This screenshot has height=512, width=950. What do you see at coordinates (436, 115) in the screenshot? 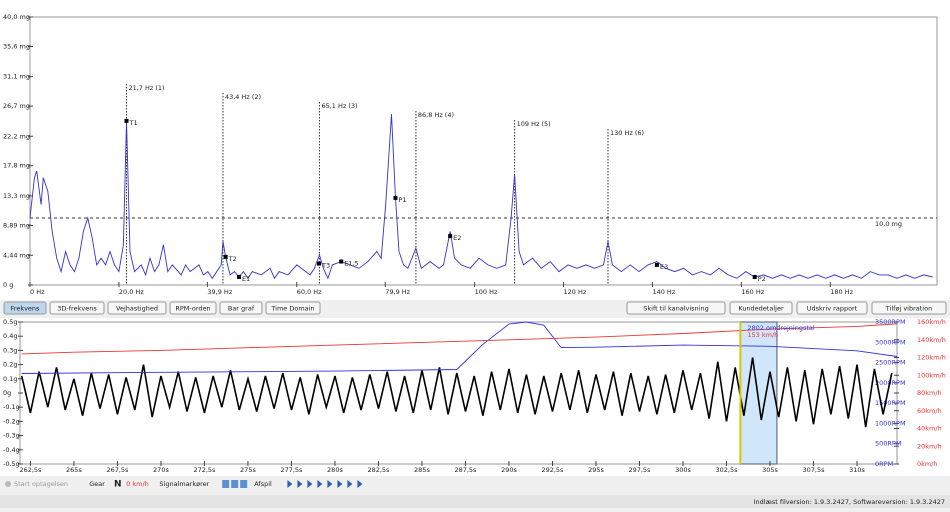
I see `harmonic-label: 86,8 Hz (4)` at bounding box center [436, 115].